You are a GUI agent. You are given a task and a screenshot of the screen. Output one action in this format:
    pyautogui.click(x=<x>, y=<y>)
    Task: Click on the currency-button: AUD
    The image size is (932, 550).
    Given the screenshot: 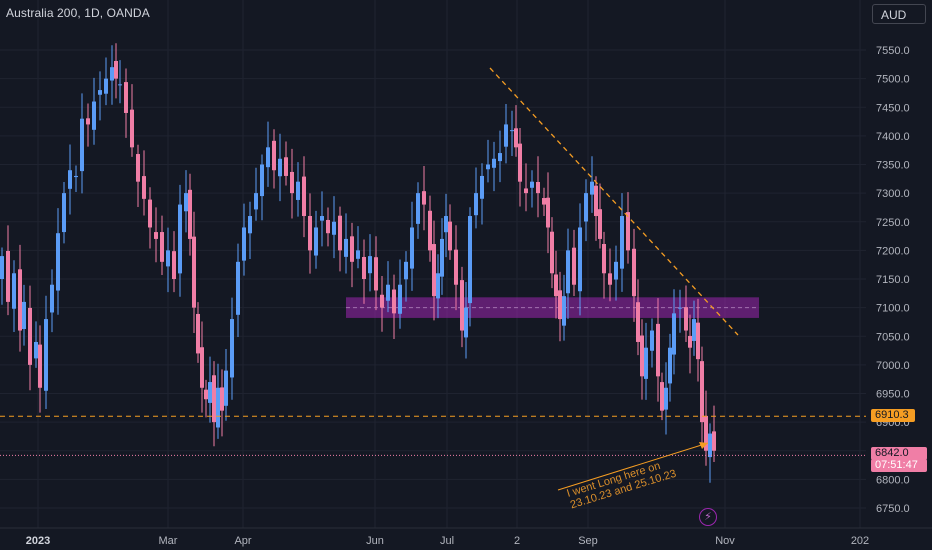 What is the action you would take?
    pyautogui.click(x=899, y=14)
    